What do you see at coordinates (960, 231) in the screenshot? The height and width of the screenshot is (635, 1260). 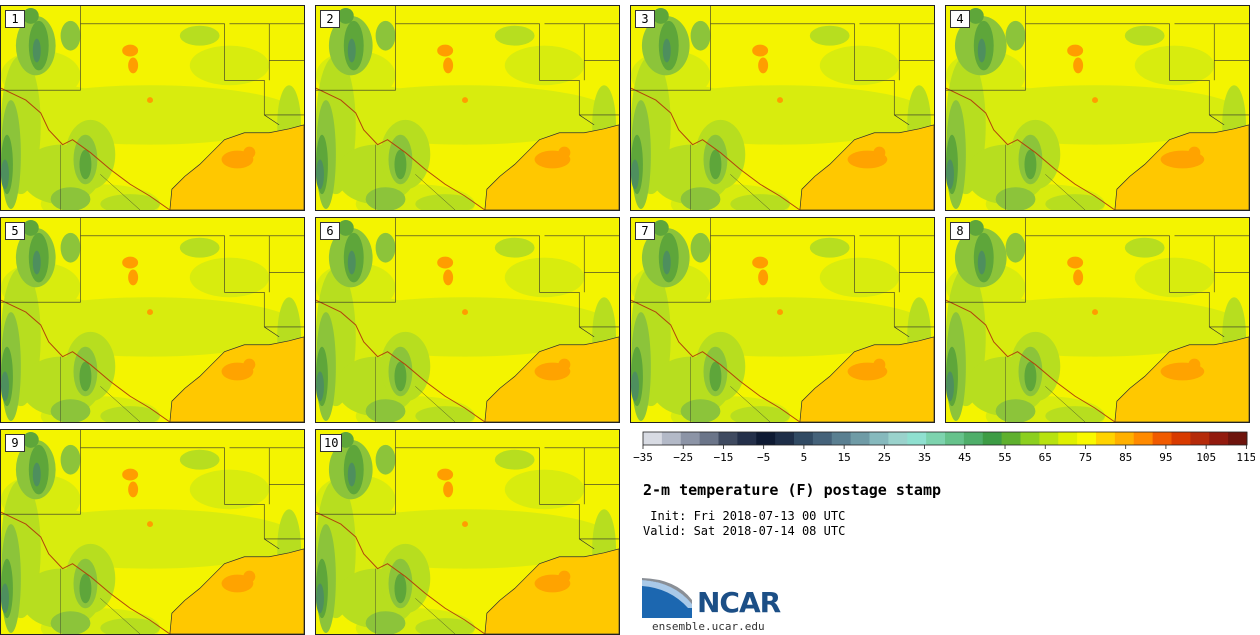 I see `member-label: 8` at bounding box center [960, 231].